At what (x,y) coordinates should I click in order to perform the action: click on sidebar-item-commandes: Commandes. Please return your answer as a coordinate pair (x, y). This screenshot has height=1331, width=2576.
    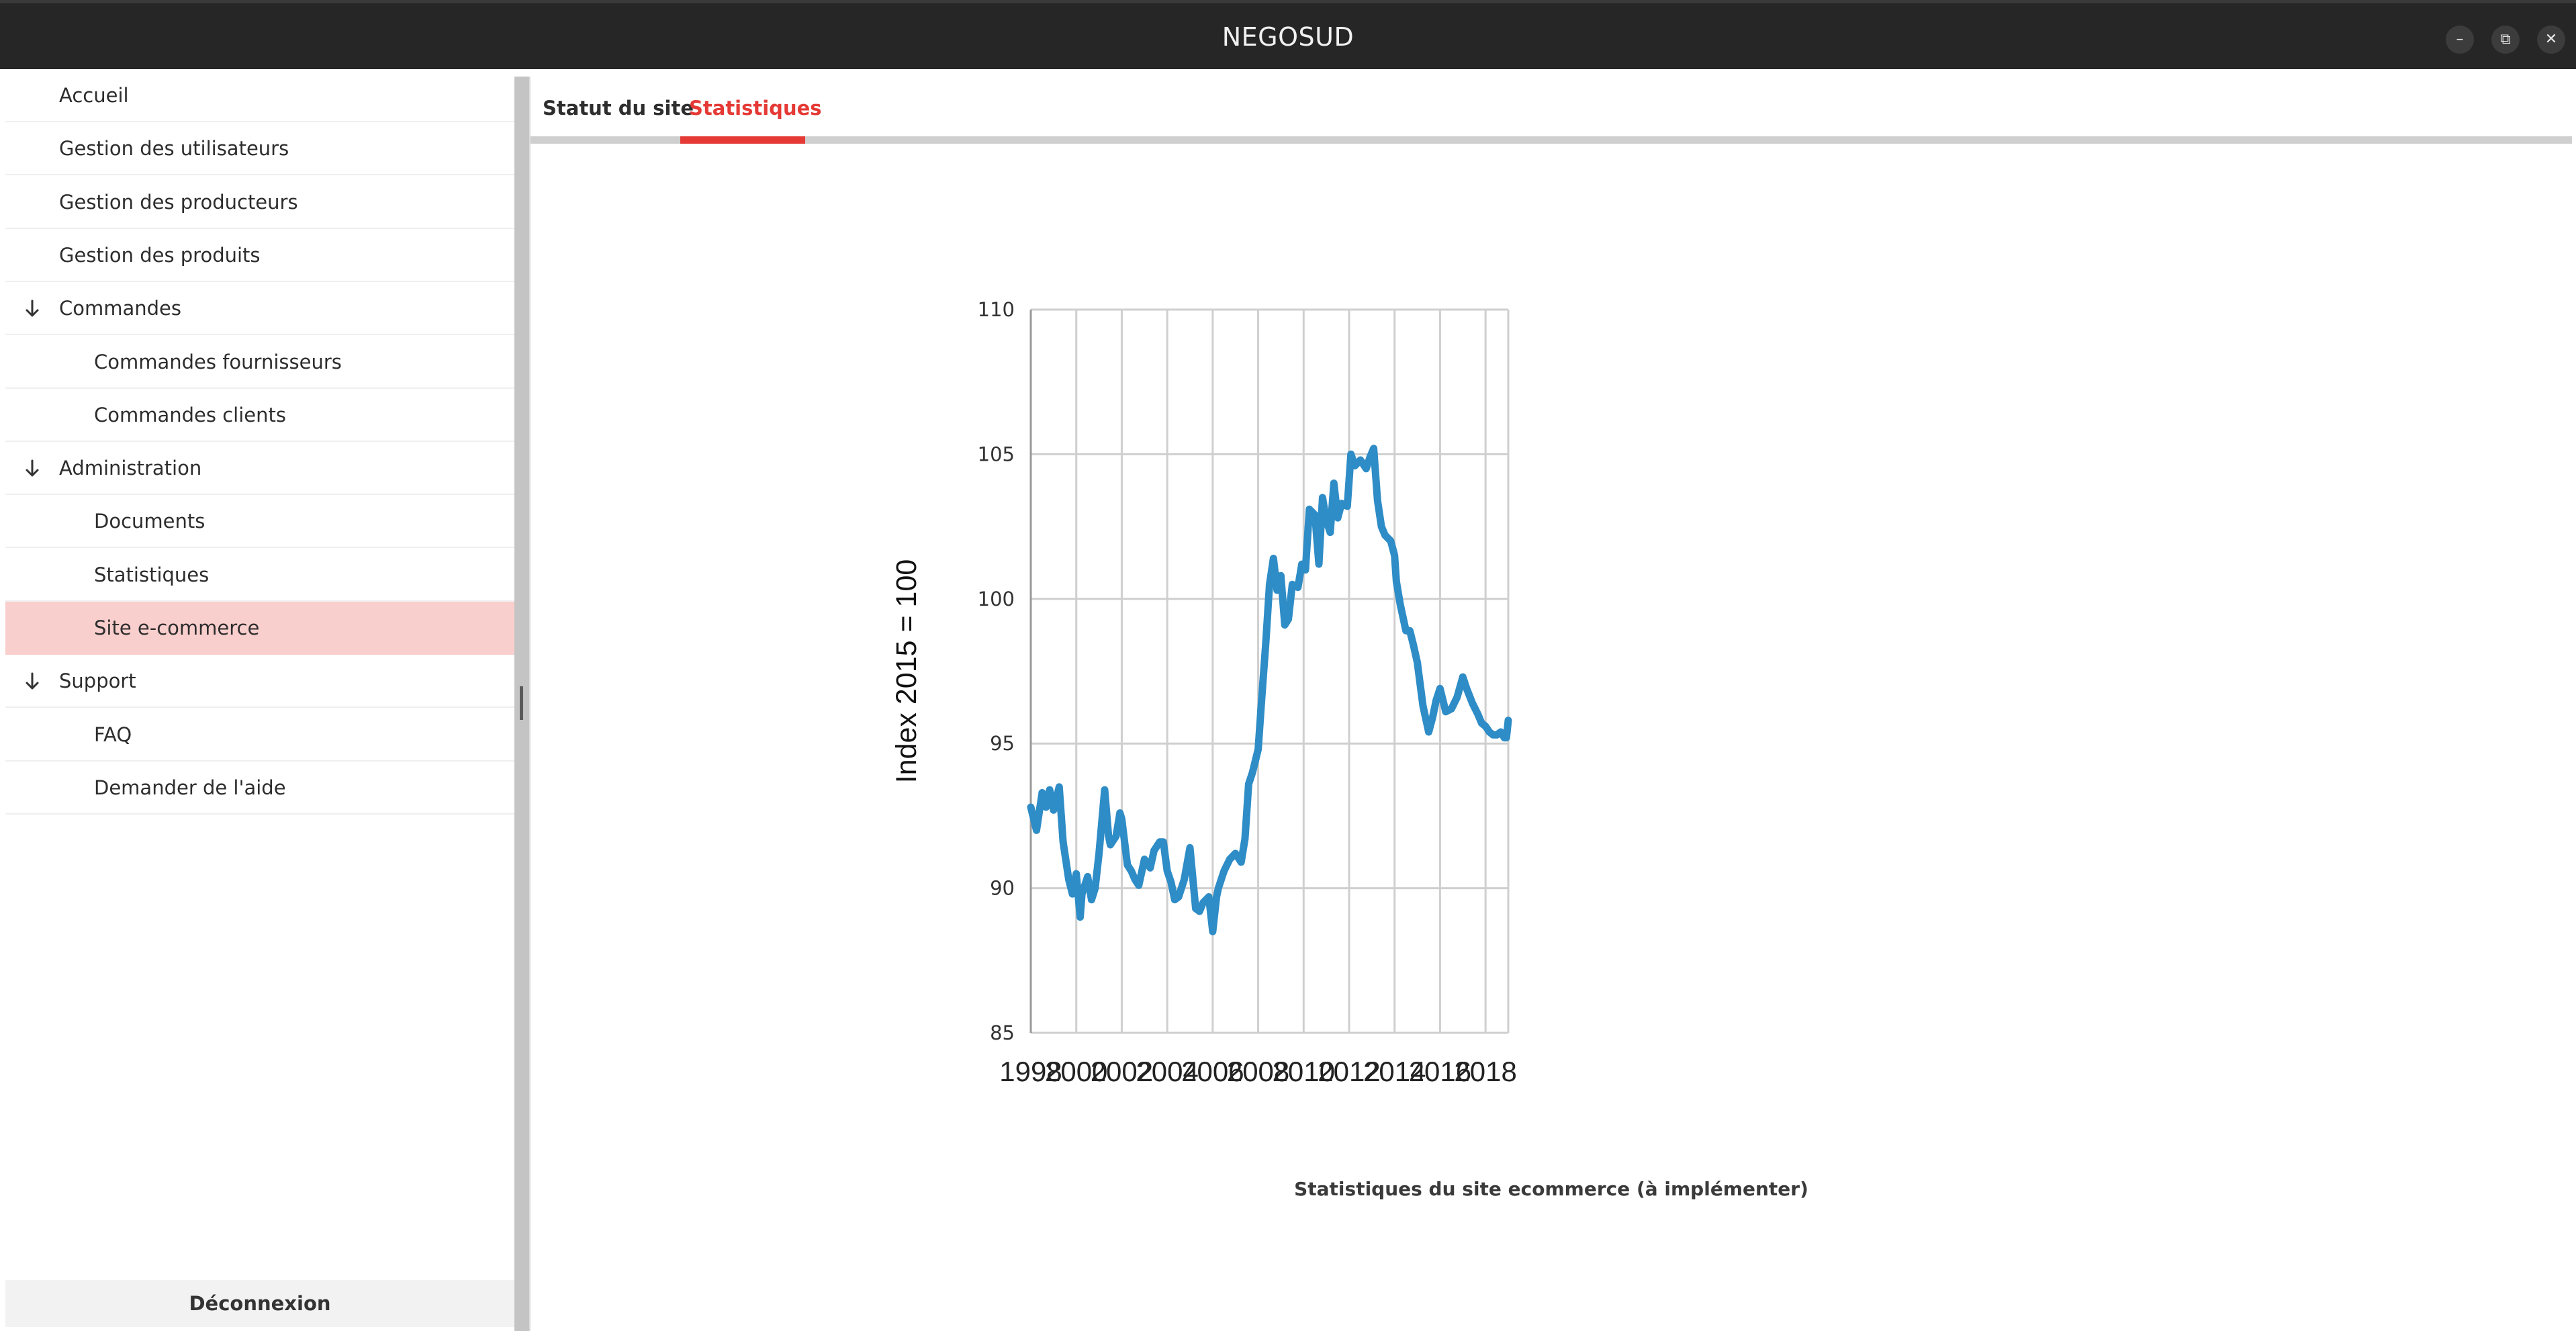
    Looking at the image, I should click on (259, 308).